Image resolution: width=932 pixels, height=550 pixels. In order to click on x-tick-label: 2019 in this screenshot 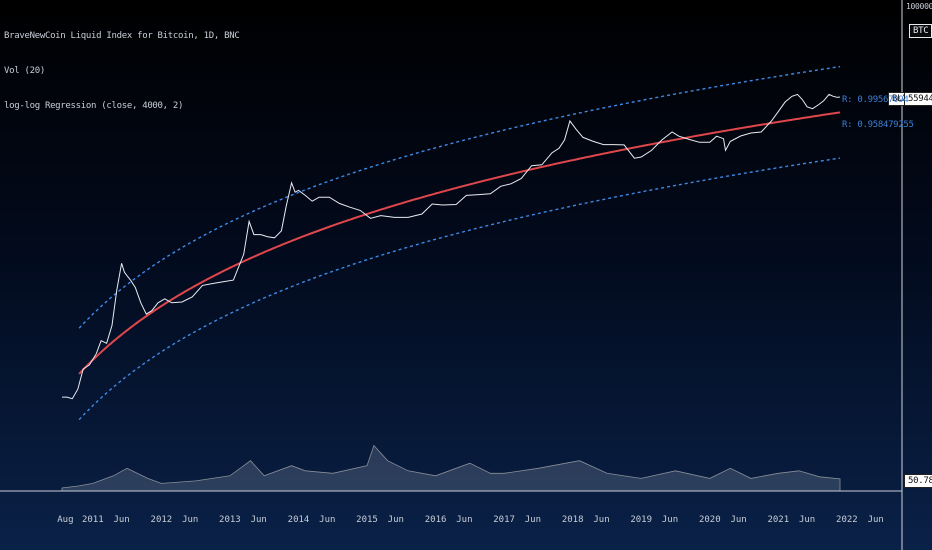, I will do `click(641, 520)`.